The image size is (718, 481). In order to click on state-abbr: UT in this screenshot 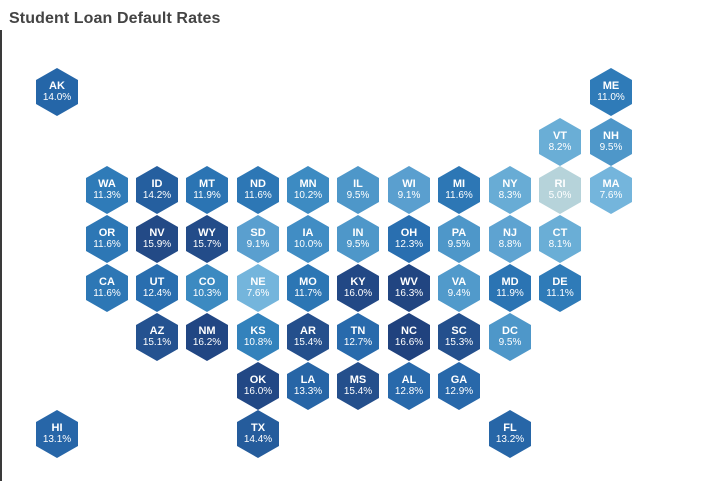, I will do `click(157, 282)`.